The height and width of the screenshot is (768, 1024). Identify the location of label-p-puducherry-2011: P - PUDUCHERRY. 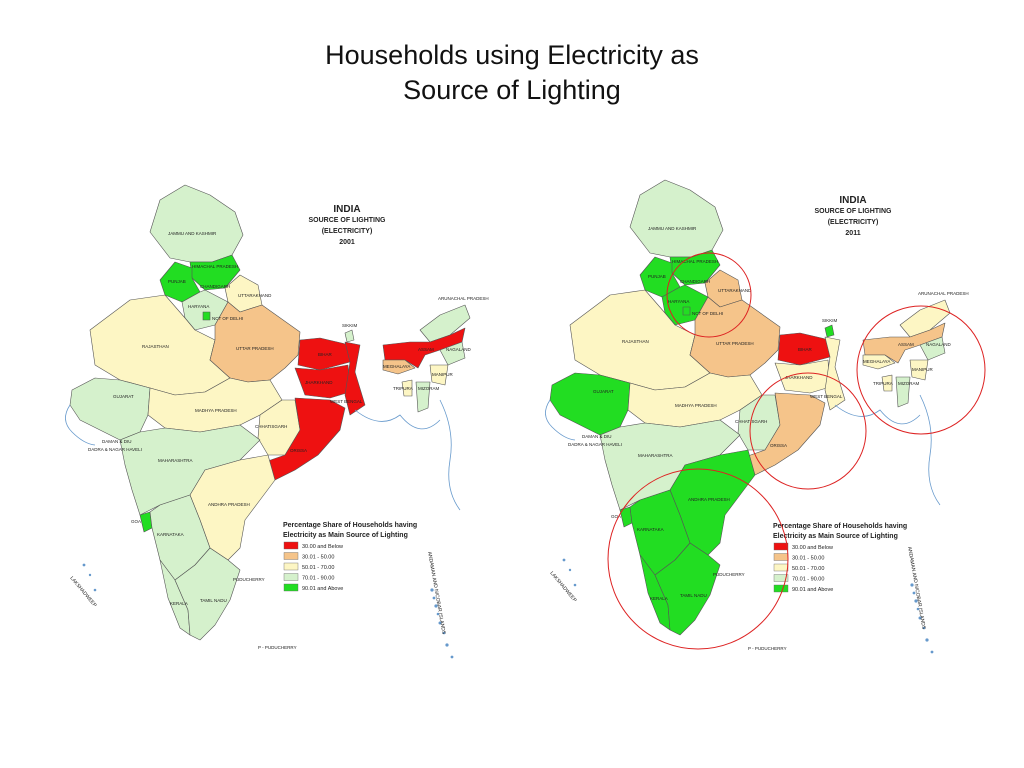
(767, 648).